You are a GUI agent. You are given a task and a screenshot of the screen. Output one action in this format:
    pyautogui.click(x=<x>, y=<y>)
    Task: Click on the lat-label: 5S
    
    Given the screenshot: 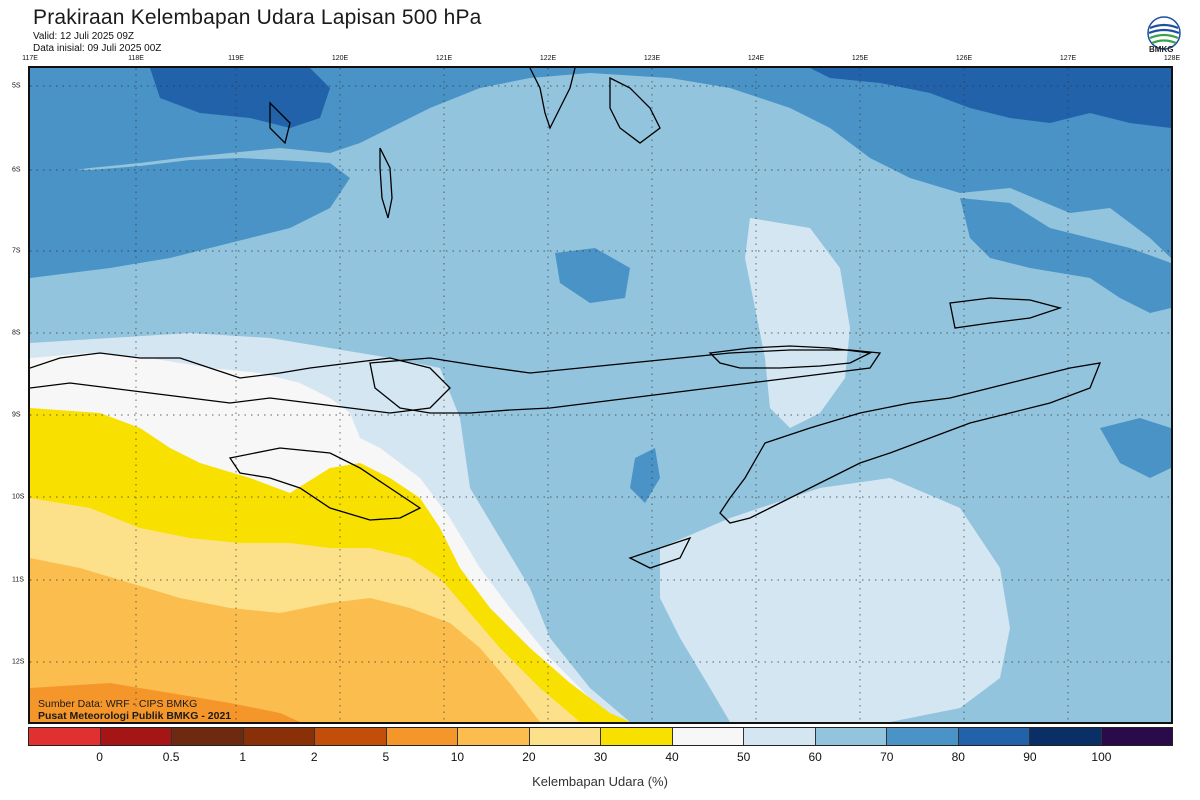 What is the action you would take?
    pyautogui.click(x=16, y=86)
    